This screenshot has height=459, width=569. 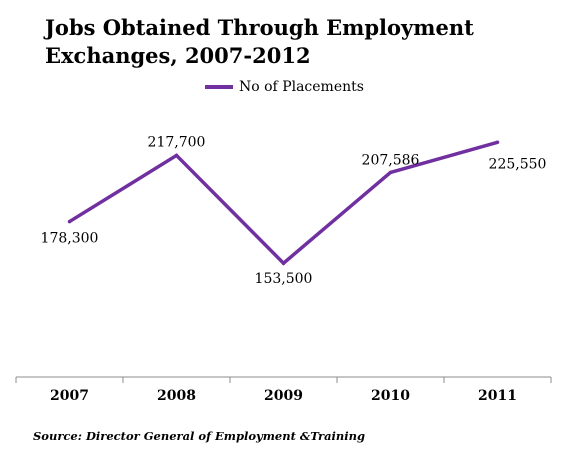 I want to click on data-point-2010, so click(x=390, y=172).